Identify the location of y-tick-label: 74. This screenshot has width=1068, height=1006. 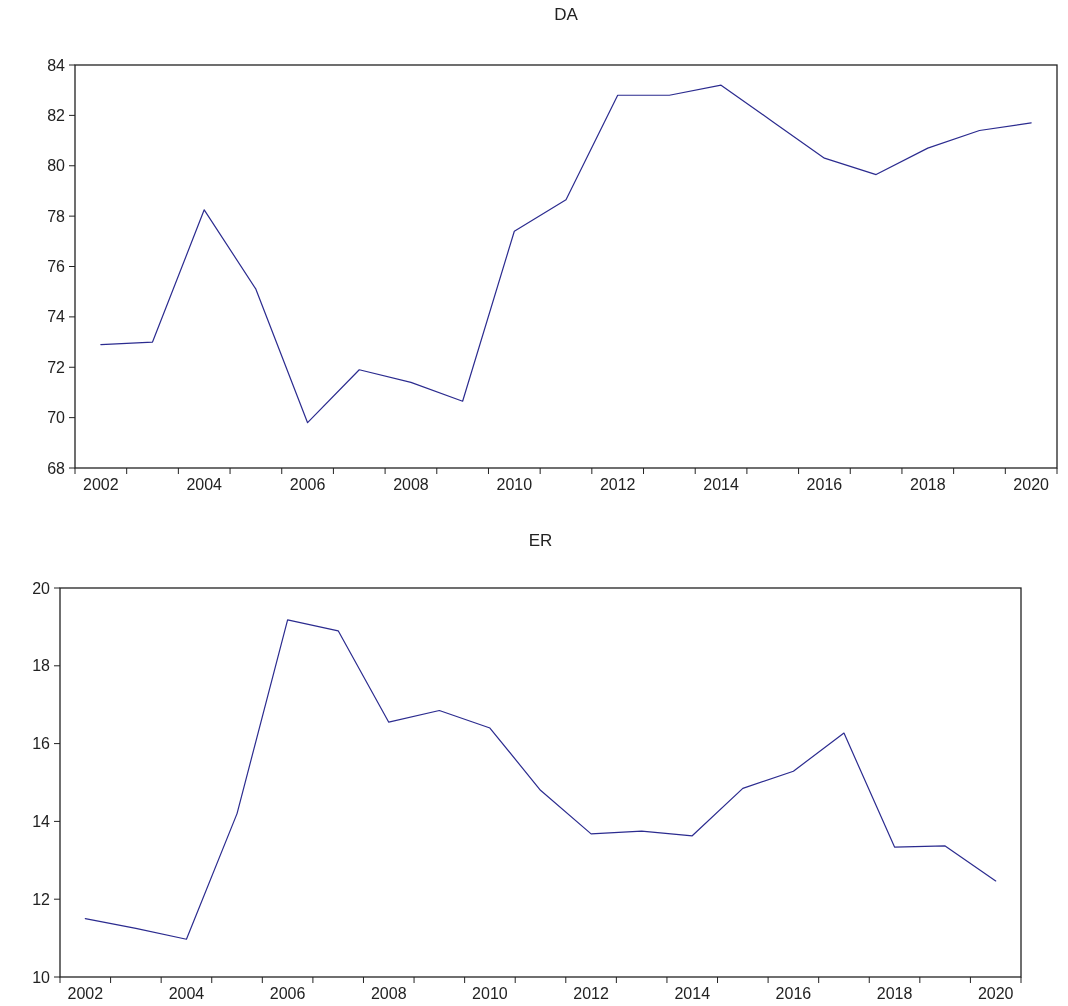
(56, 317).